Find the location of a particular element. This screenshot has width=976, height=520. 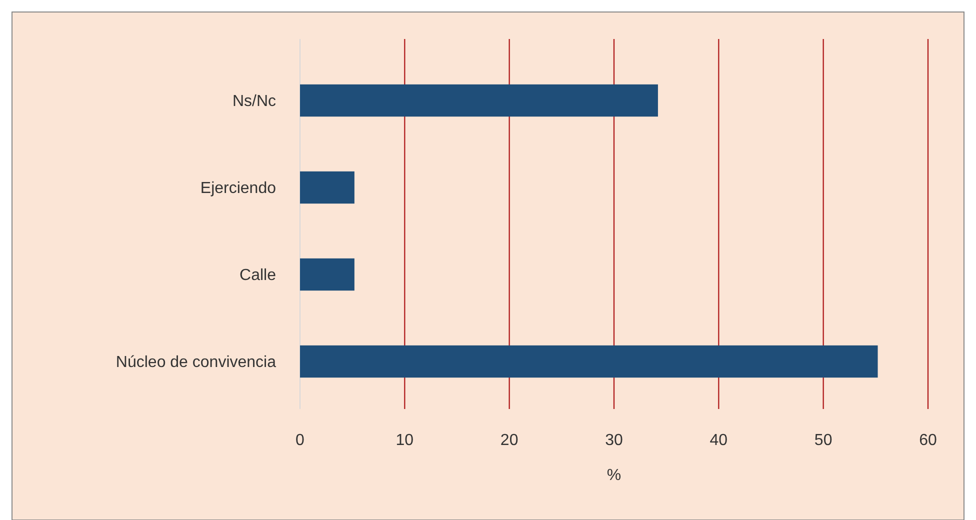

x-tick-label: 20 is located at coordinates (509, 440).